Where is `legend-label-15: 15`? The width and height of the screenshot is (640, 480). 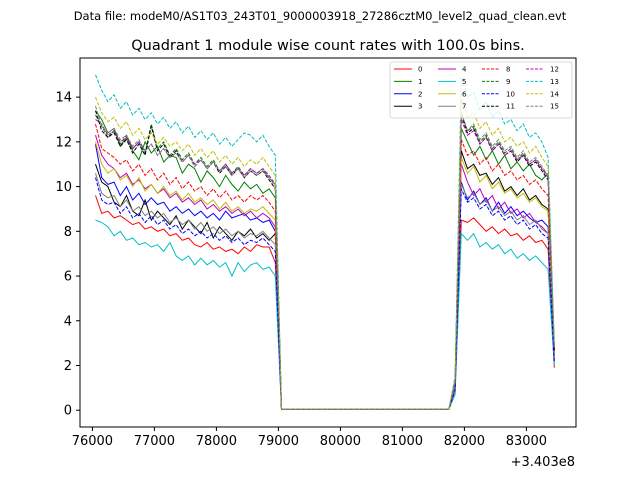
legend-label-15: 15 is located at coordinates (554, 107).